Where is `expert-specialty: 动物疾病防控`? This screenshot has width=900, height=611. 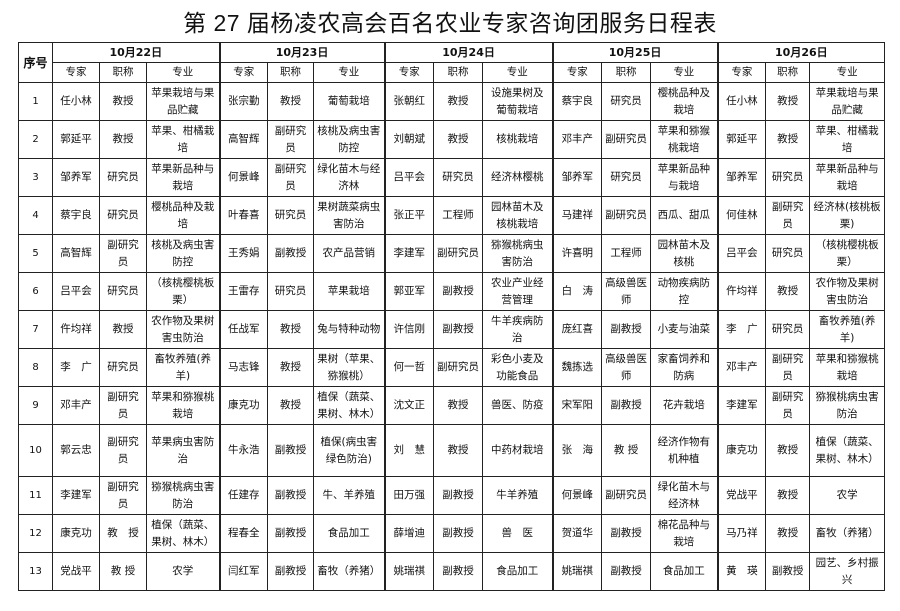
expert-specialty: 动物疾病防控 is located at coordinates (684, 291).